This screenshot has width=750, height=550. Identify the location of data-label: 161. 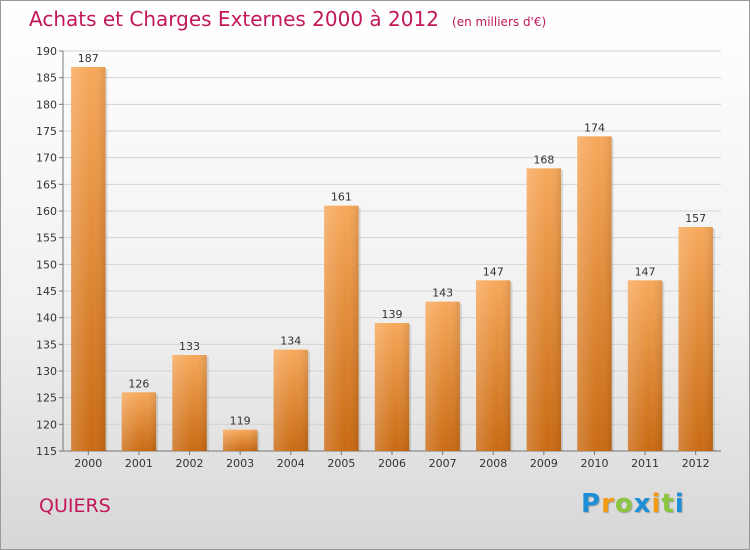
(341, 197).